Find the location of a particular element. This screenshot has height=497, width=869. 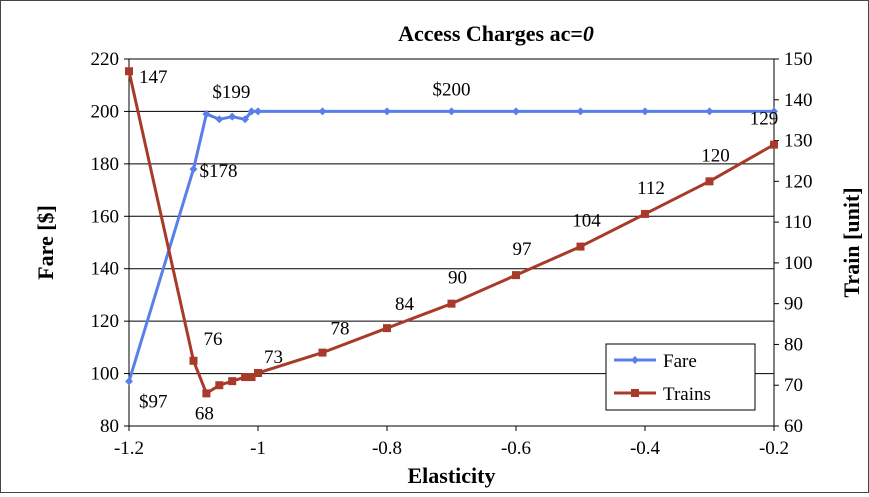

legend-marker-fare is located at coordinates (635, 360).